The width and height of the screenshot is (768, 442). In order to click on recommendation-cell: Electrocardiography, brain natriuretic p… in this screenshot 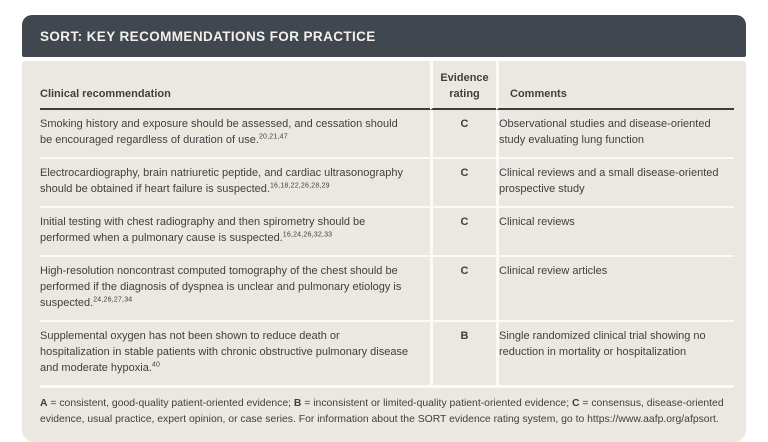, I will do `click(235, 181)`.